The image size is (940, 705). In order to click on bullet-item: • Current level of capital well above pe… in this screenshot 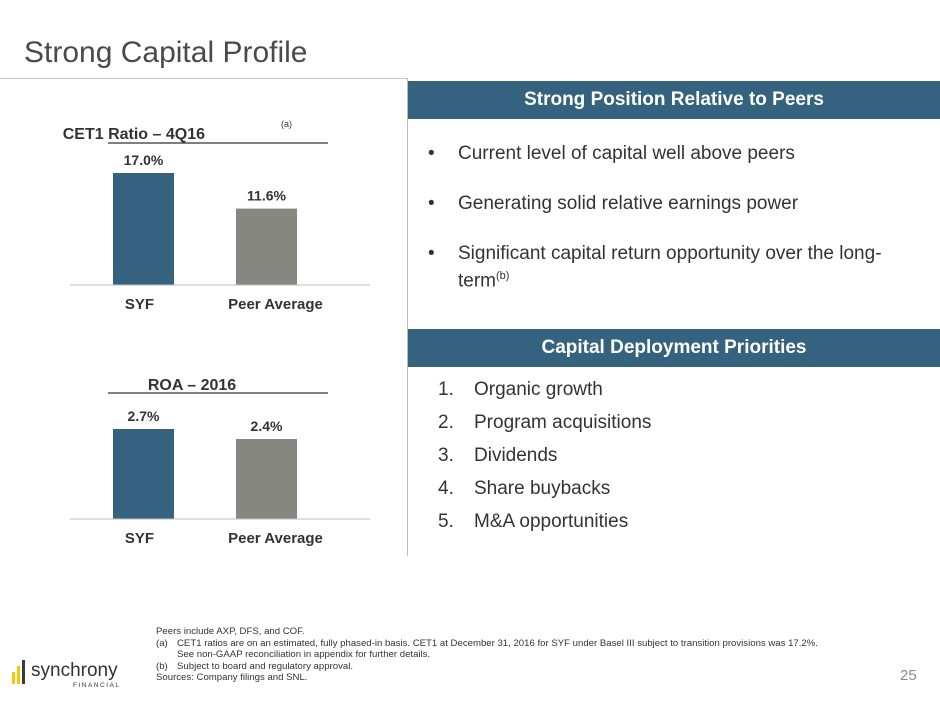, I will do `click(663, 153)`.